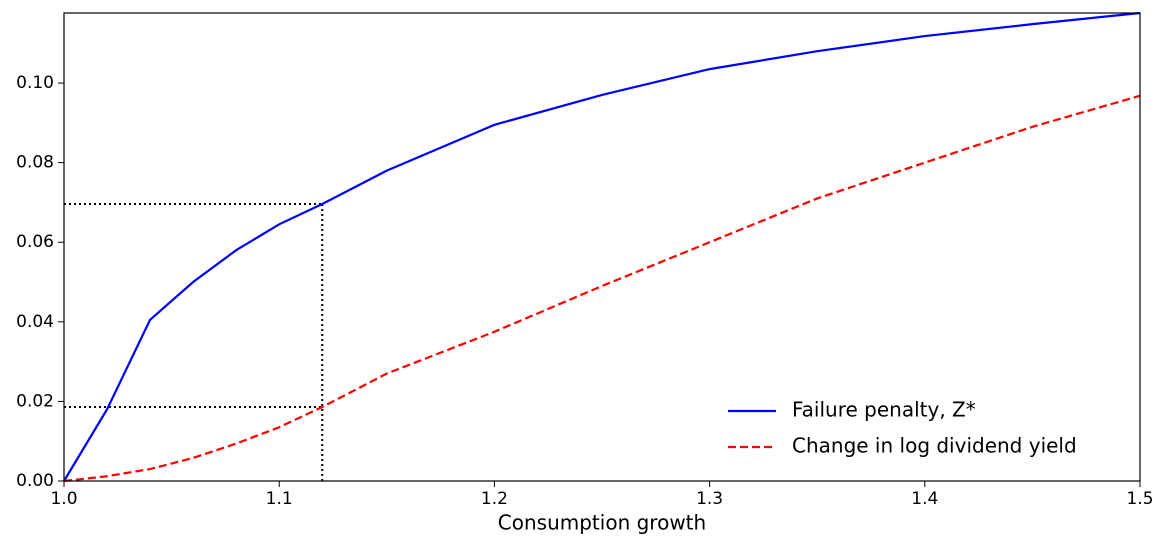  What do you see at coordinates (63, 499) in the screenshot?
I see `x-tick-label: 1.0` at bounding box center [63, 499].